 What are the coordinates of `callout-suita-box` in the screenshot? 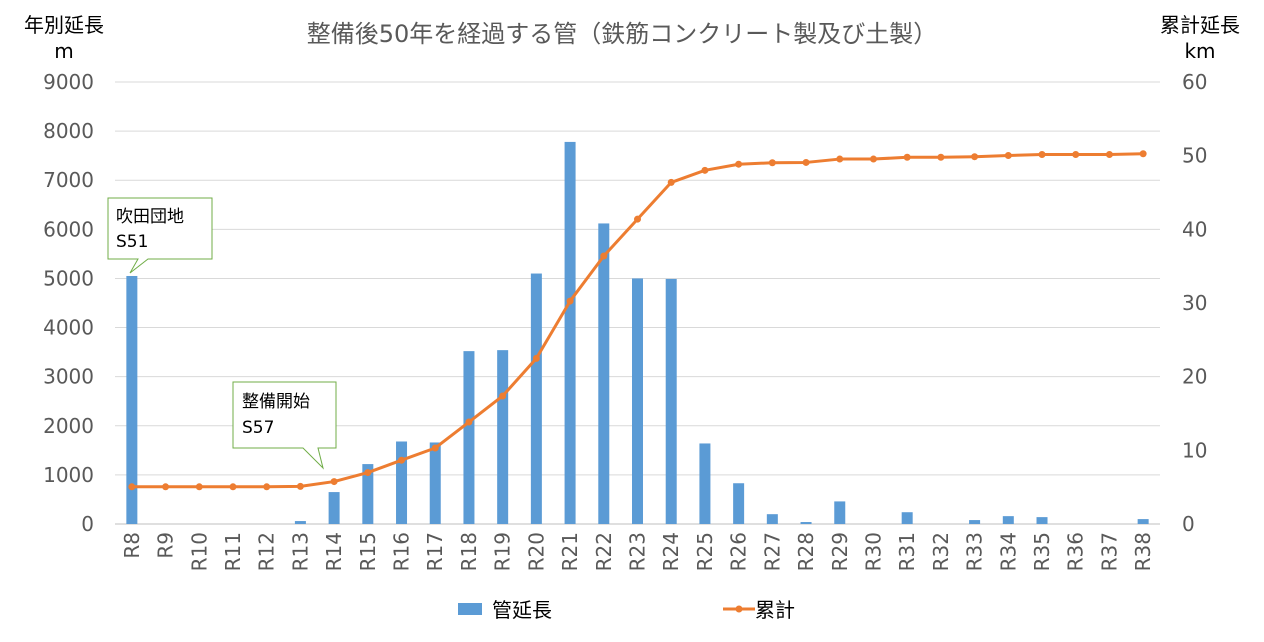 It's located at (160, 235).